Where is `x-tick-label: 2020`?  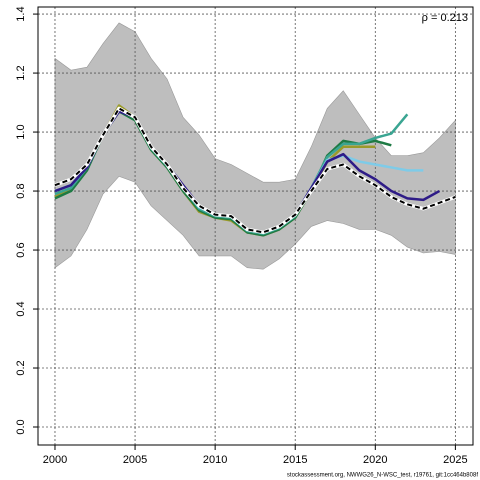
x-tick-label: 2020 is located at coordinates (375, 460).